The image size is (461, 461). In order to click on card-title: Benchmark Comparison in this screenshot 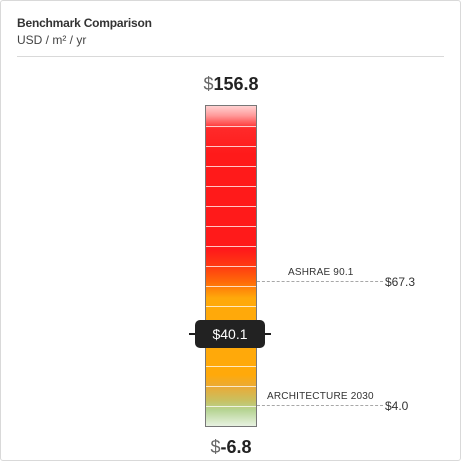, I will do `click(84, 23)`.